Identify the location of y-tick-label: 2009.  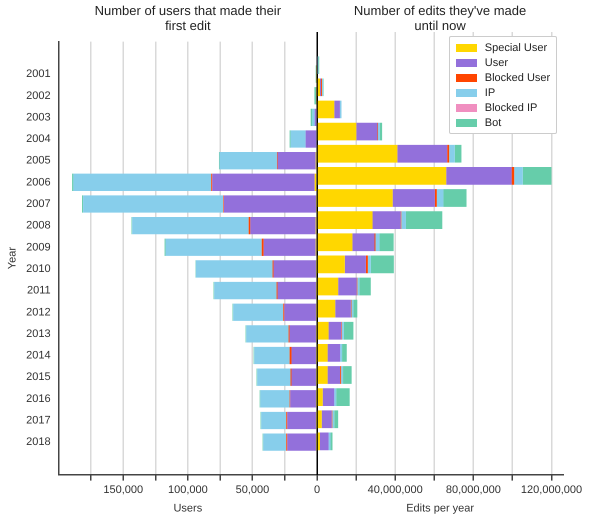
(38, 247).